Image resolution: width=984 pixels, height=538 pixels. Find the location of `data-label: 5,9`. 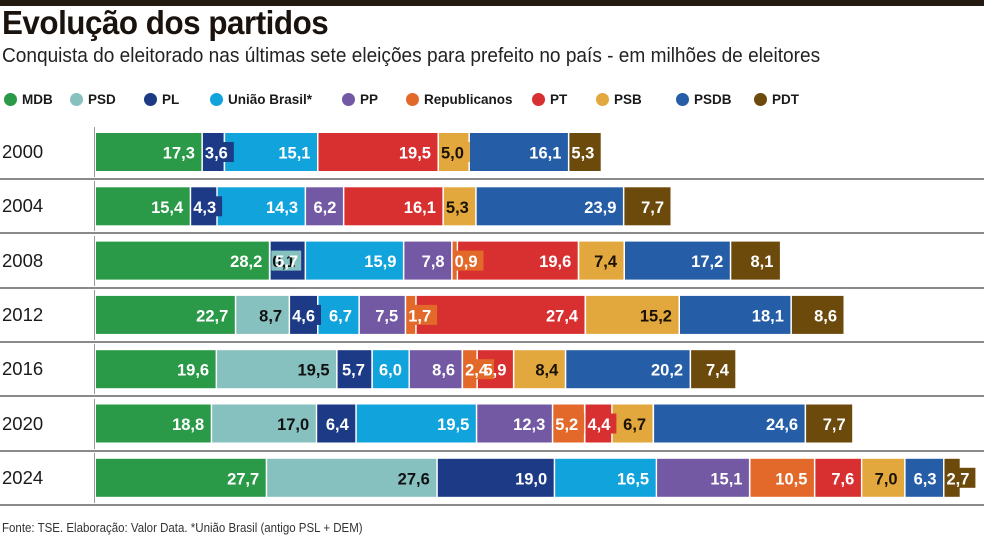

data-label: 5,9 is located at coordinates (494, 371).